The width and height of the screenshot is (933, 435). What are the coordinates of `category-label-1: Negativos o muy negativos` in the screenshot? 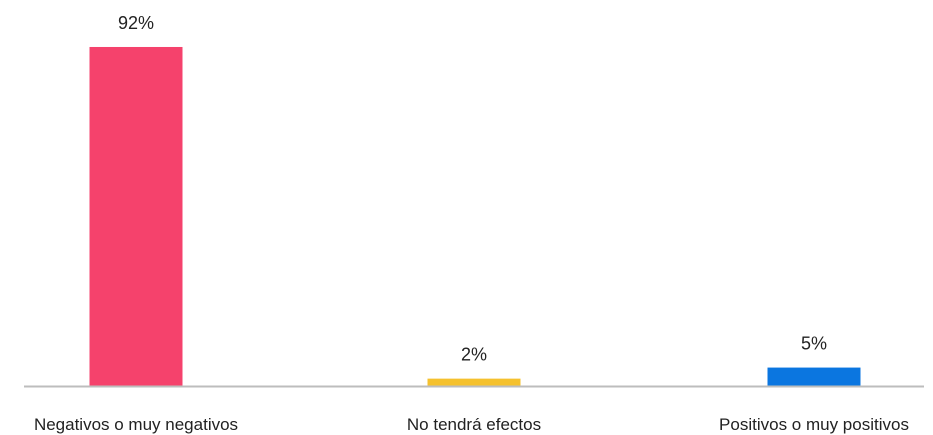 It's located at (136, 424).